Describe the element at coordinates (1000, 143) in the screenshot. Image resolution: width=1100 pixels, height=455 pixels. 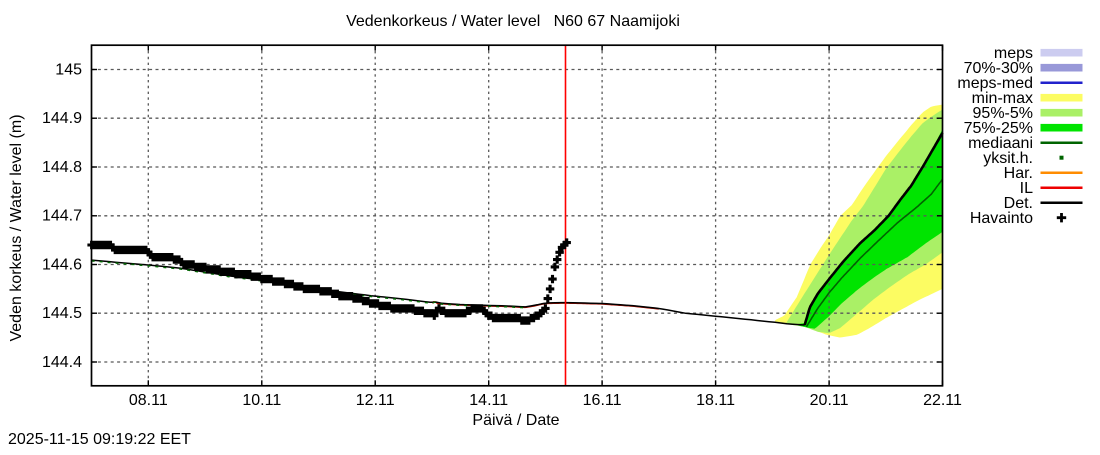
I see `svg-text: mediaani` at that location.